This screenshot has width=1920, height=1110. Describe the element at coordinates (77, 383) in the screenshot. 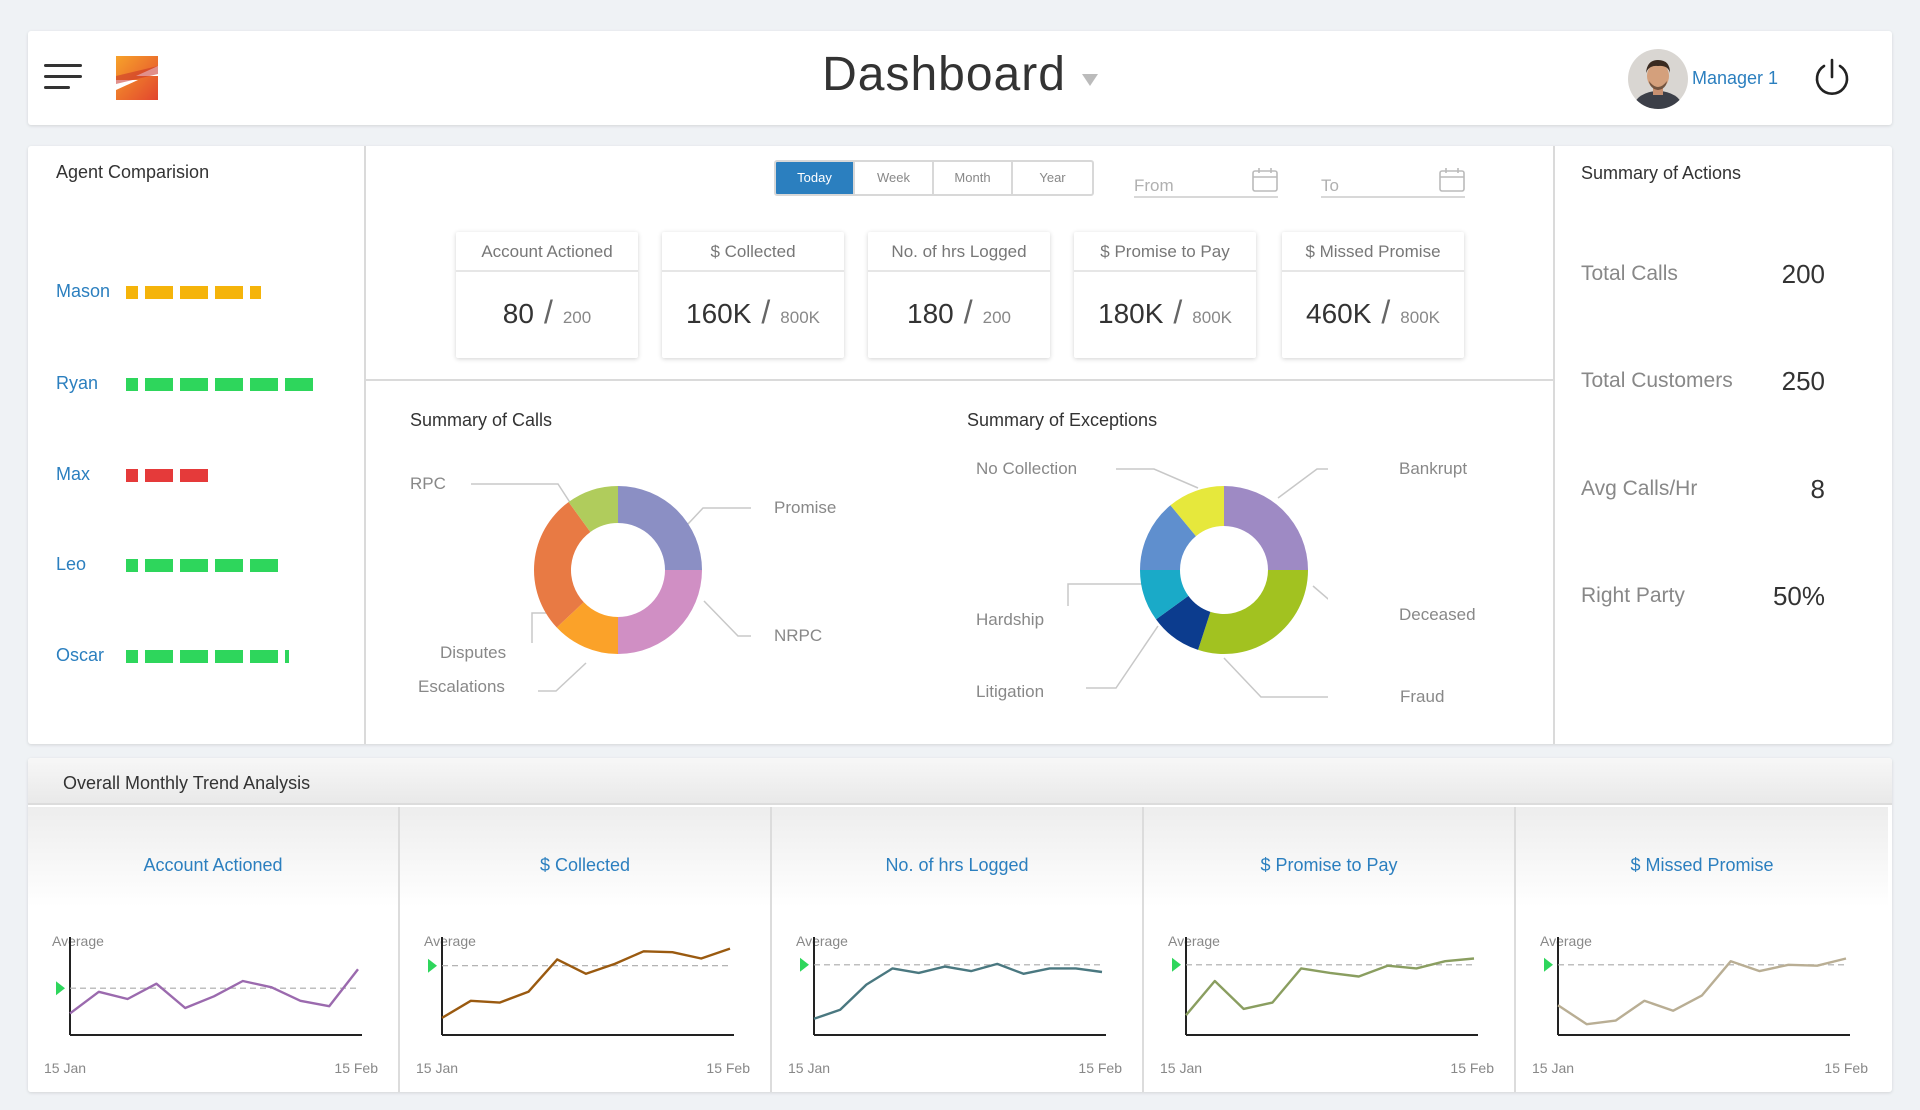

I see `agent-name: Ryan` at that location.